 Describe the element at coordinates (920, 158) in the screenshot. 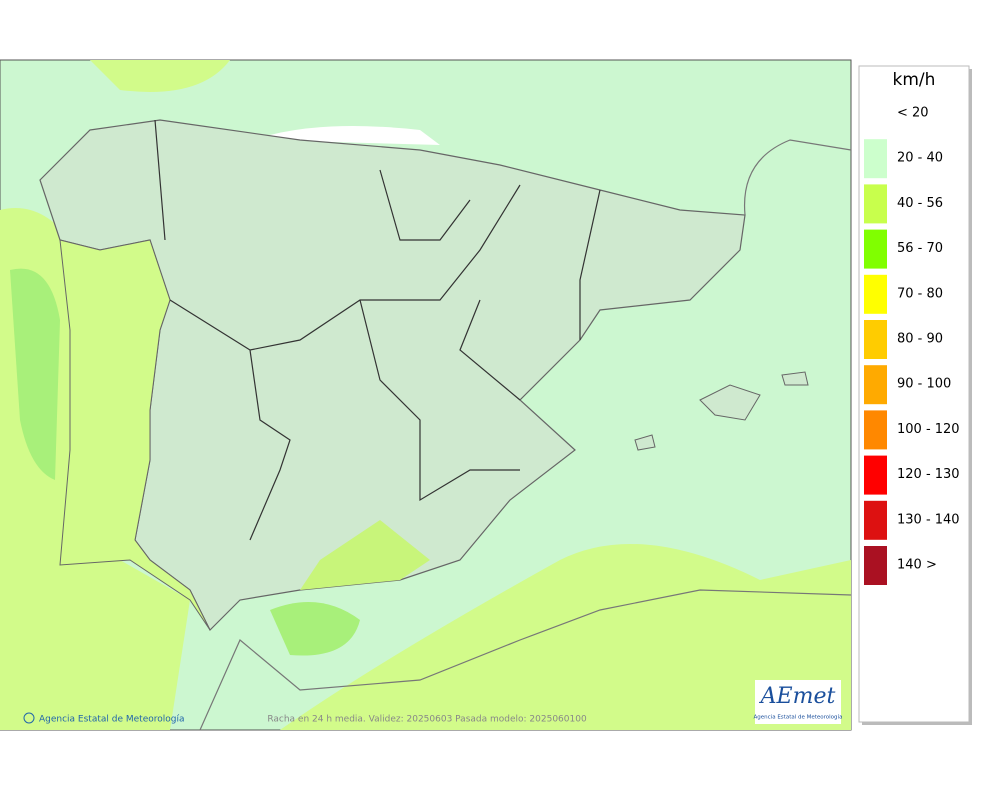

I see `legend-label: 20 - 40` at that location.